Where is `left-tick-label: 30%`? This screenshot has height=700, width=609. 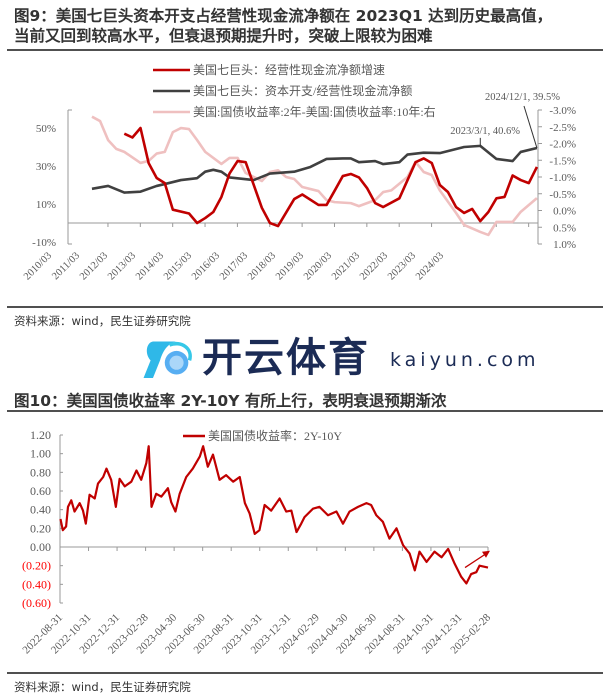 left-tick-label: 30% is located at coordinates (46, 167).